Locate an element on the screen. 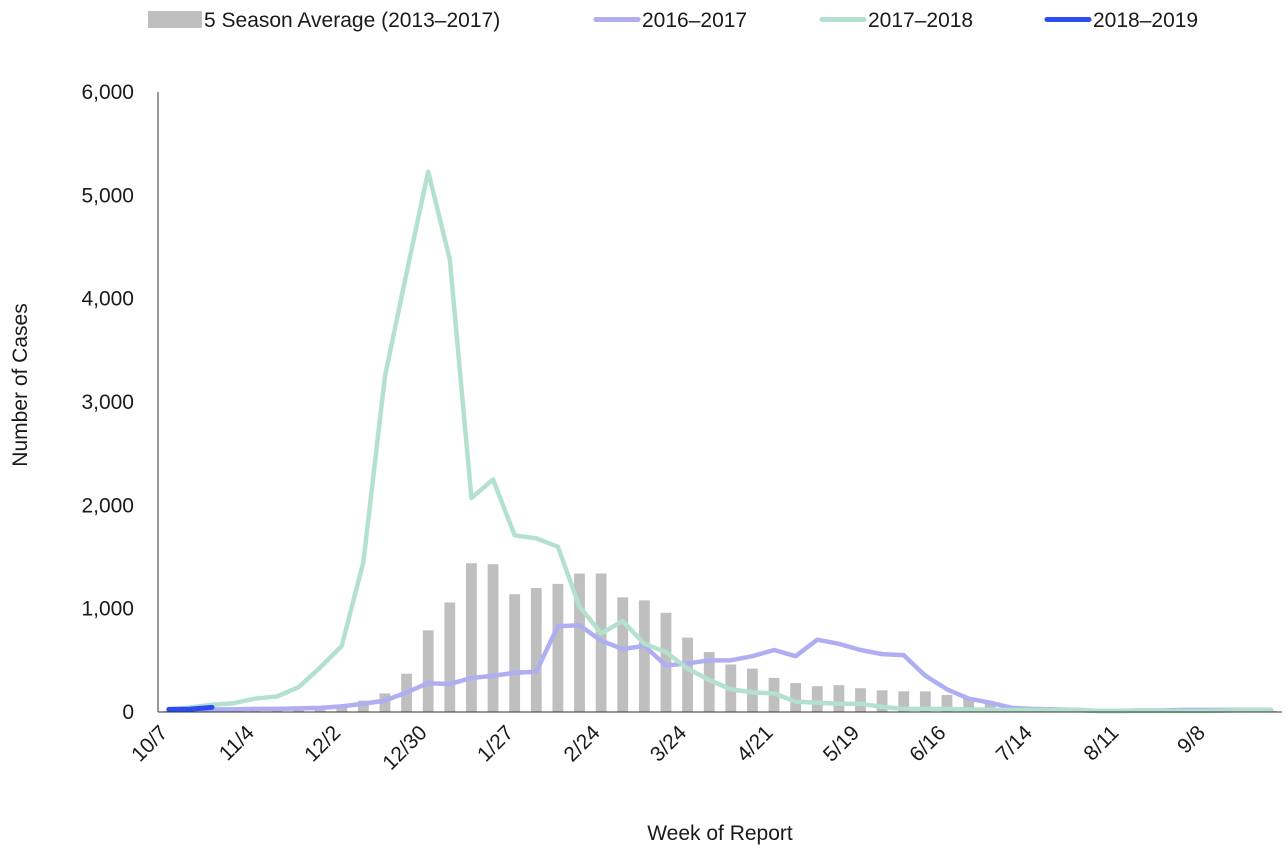 Image resolution: width=1287 pixels, height=852 pixels. bar-2/3 is located at coordinates (536, 650).